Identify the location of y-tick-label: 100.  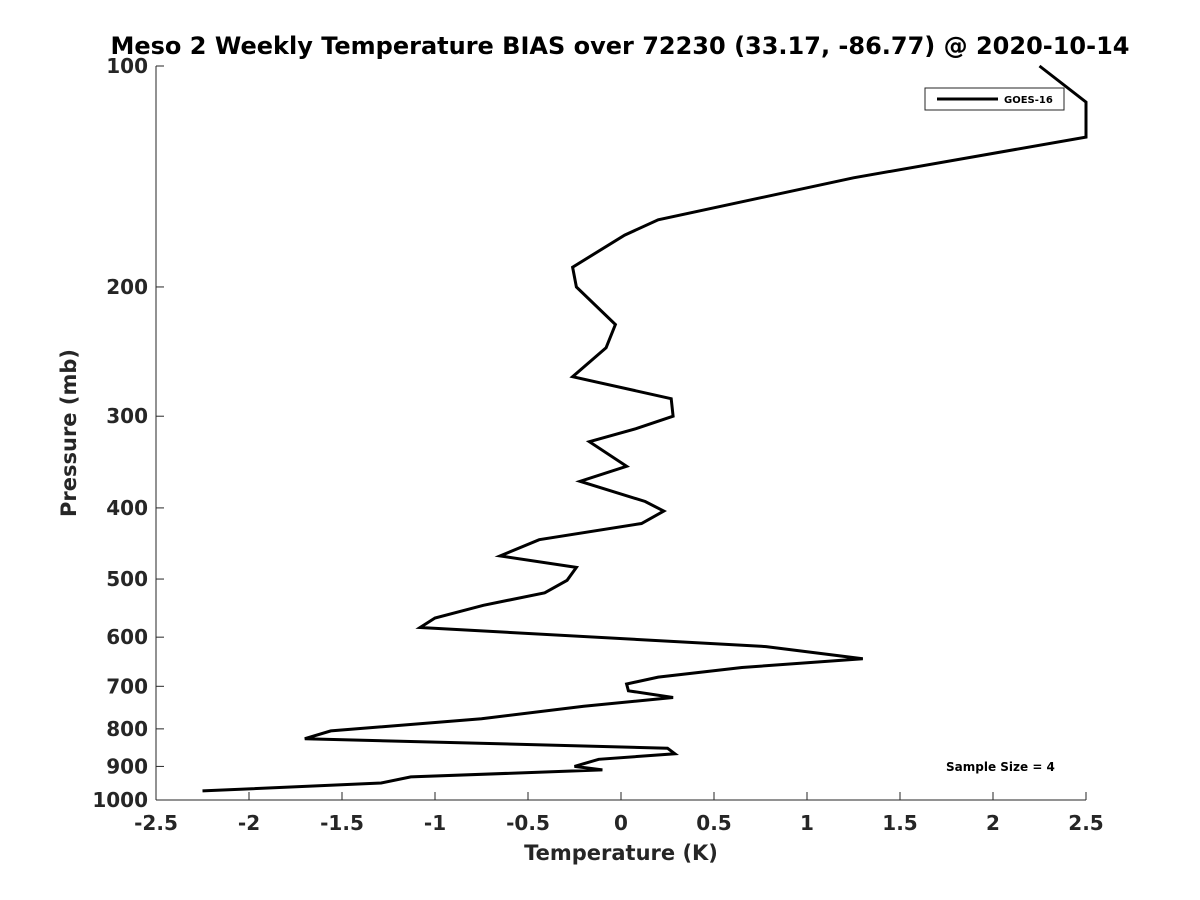
(127, 66).